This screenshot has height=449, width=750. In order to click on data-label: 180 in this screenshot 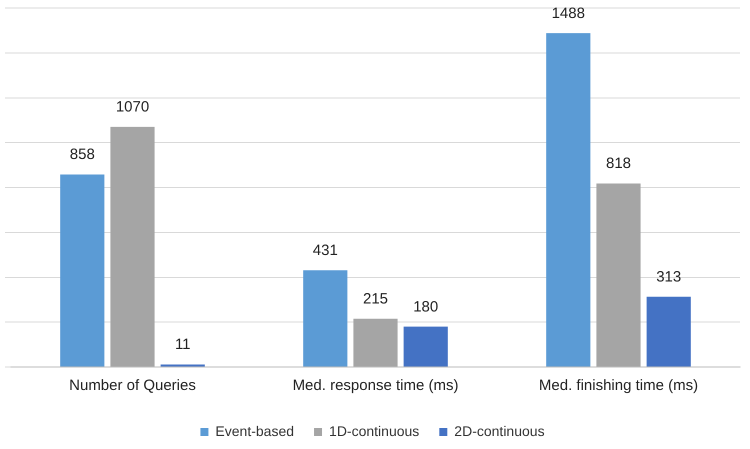, I will do `click(425, 307)`.